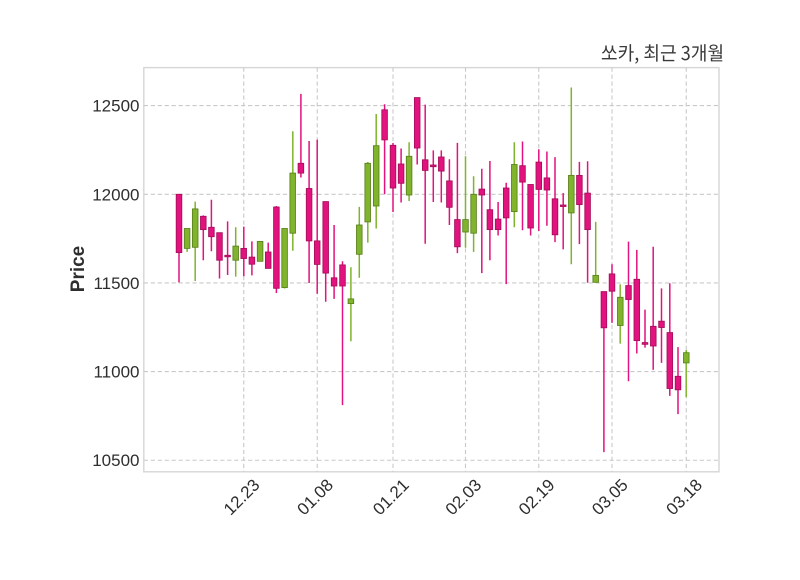  Describe the element at coordinates (116, 372) in the screenshot. I see `svg-text: 11000` at that location.